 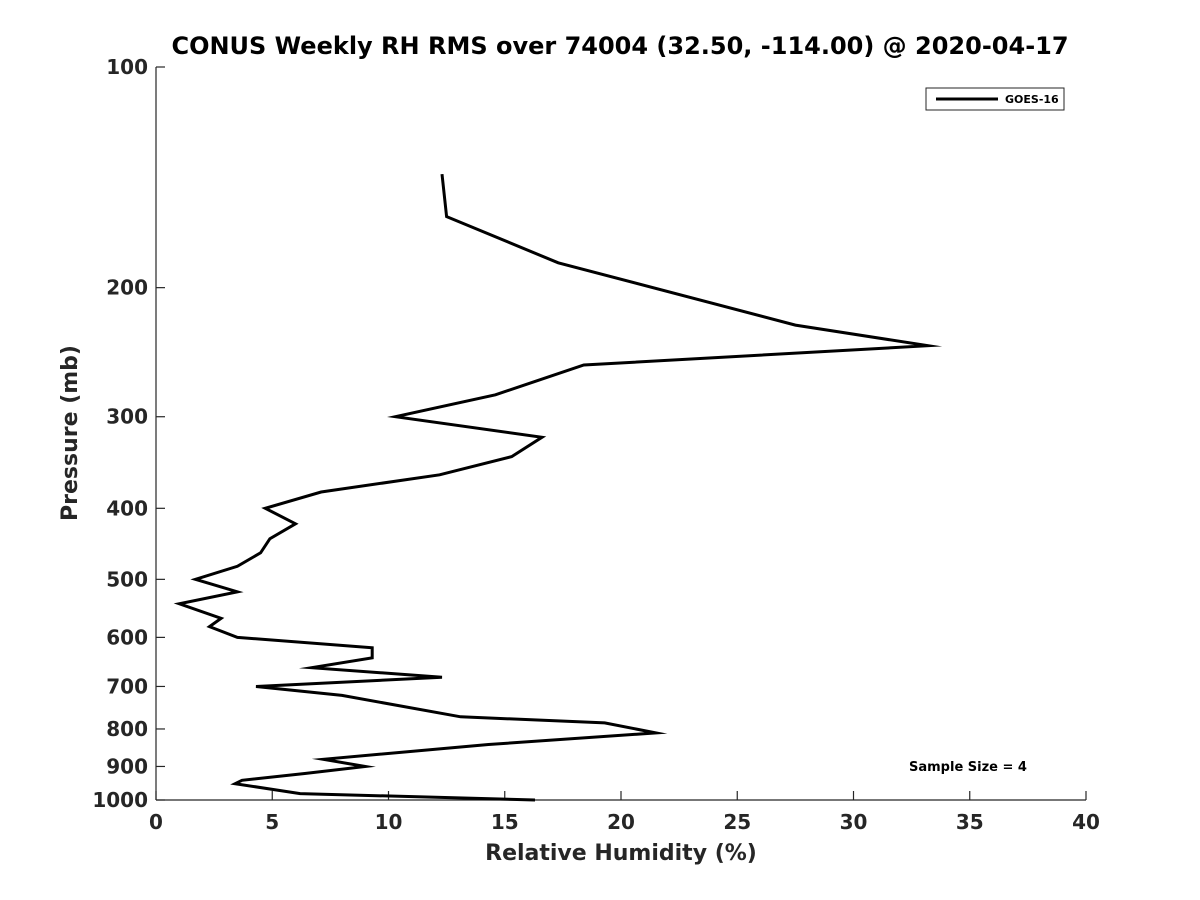 I want to click on y-axis-label: Pressure (mb), so click(x=70, y=433).